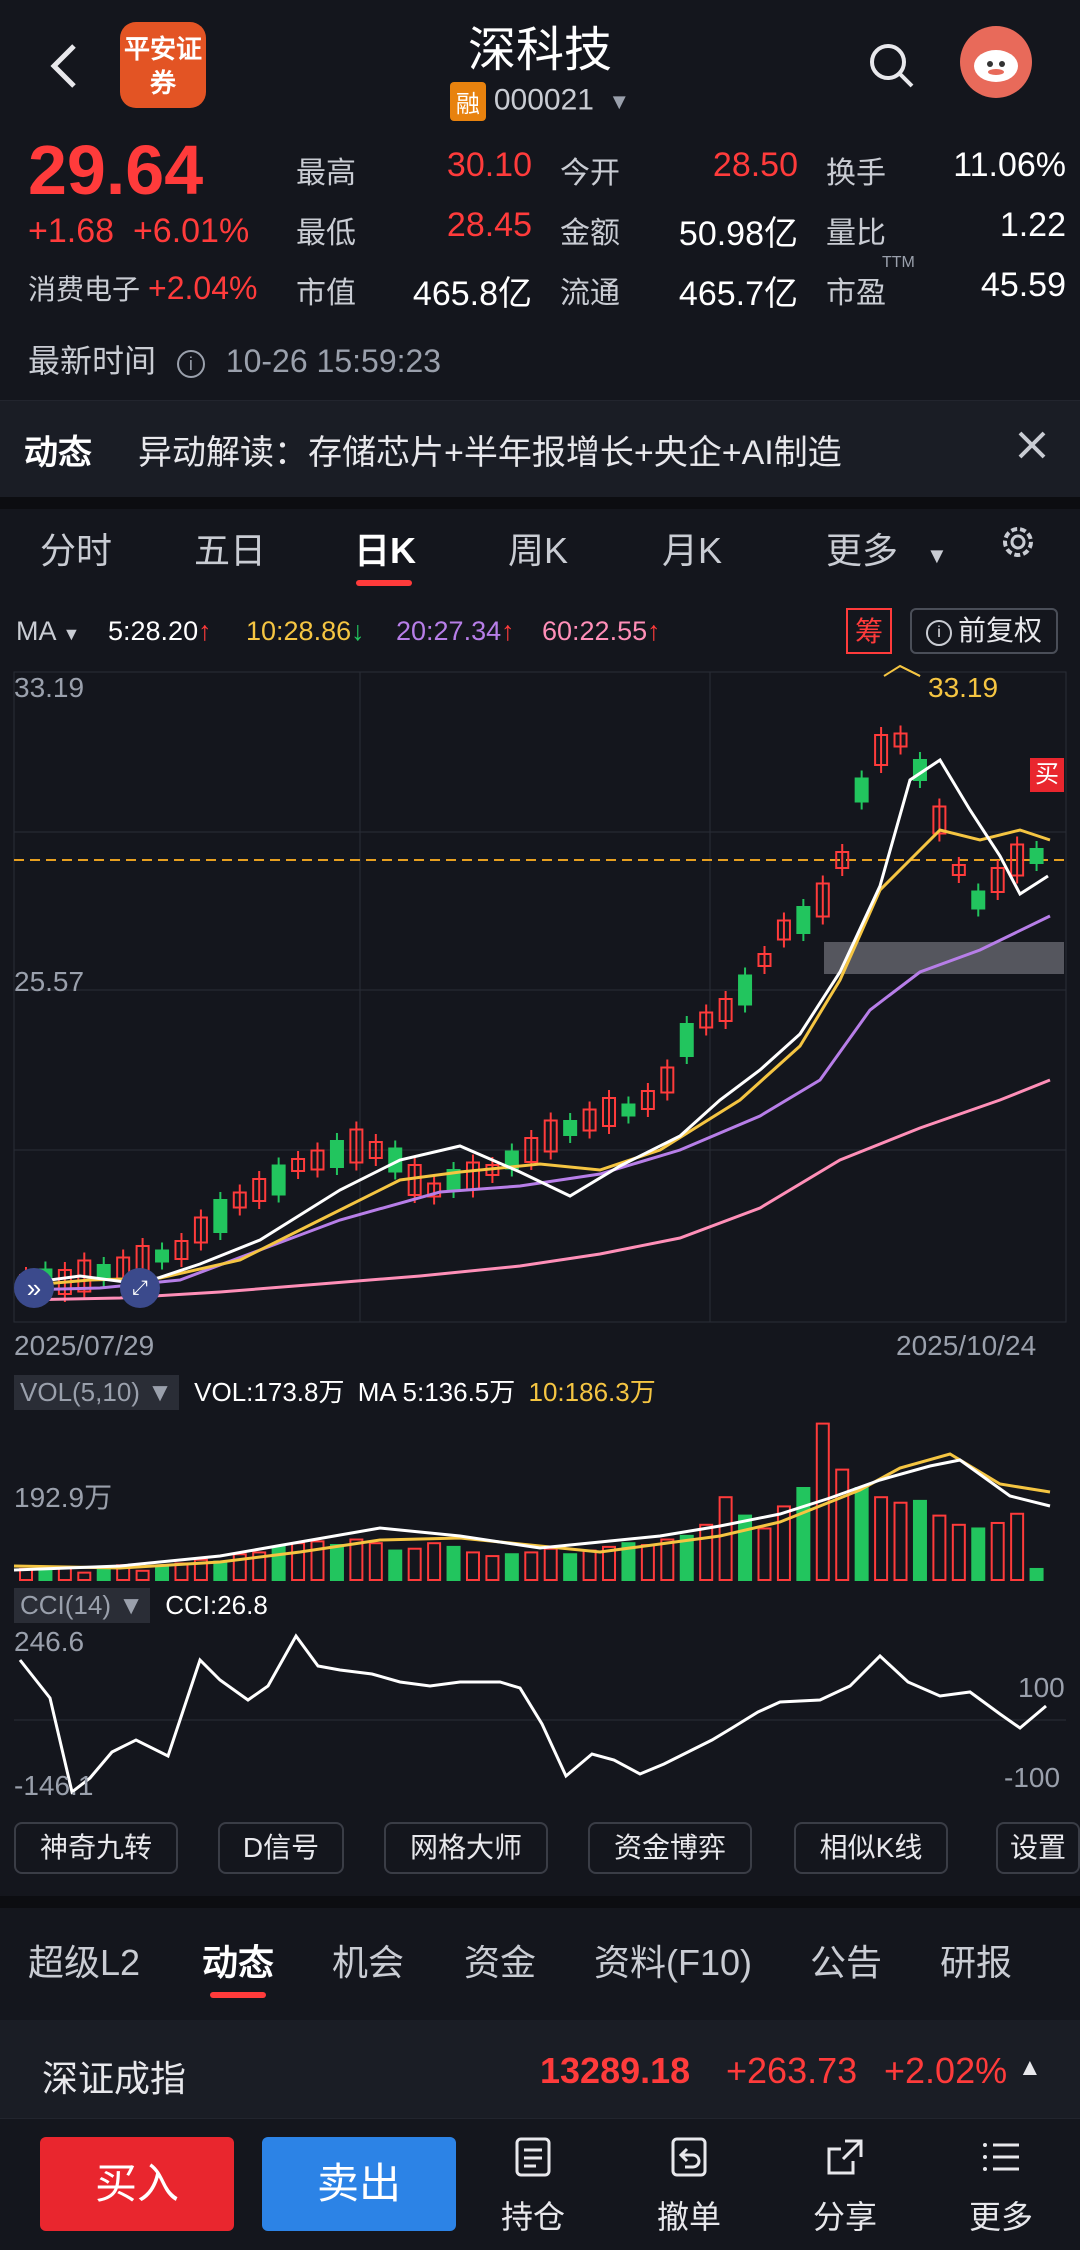 Image resolution: width=1080 pixels, height=2250 pixels. I want to click on label-open: 今开, so click(590, 173).